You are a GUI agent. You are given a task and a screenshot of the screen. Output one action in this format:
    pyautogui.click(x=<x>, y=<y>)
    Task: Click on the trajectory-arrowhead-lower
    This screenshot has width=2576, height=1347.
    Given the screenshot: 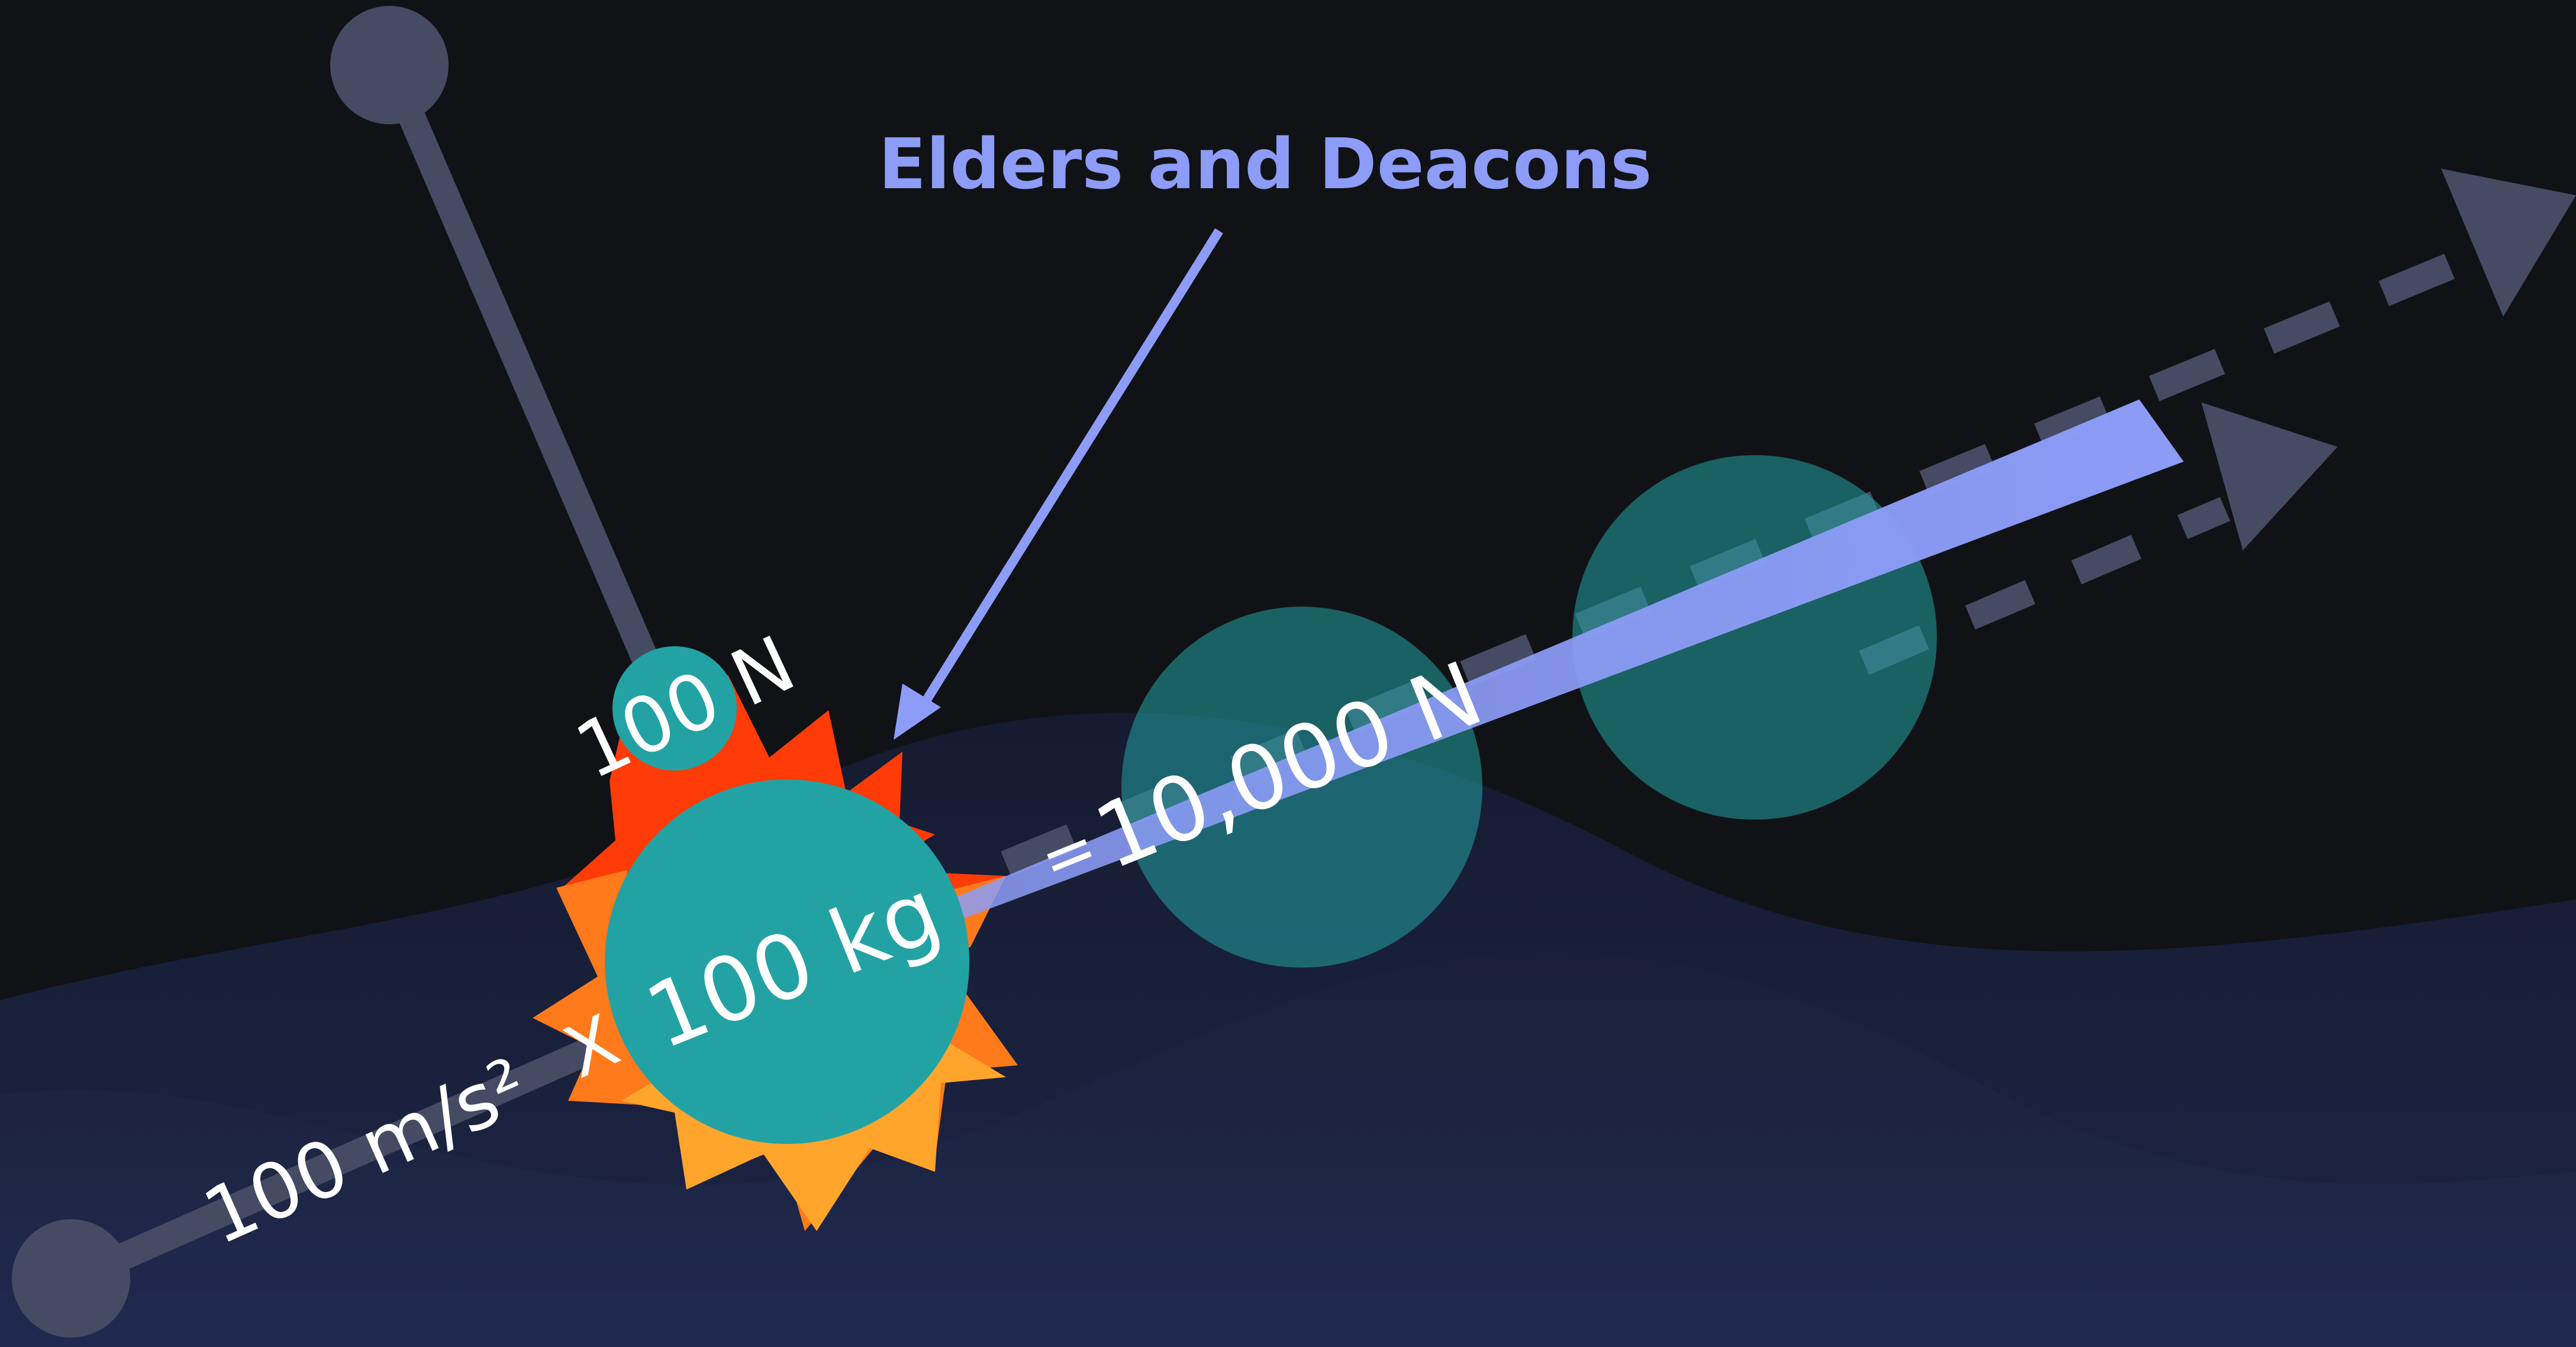 What is the action you would take?
    pyautogui.click(x=2269, y=476)
    